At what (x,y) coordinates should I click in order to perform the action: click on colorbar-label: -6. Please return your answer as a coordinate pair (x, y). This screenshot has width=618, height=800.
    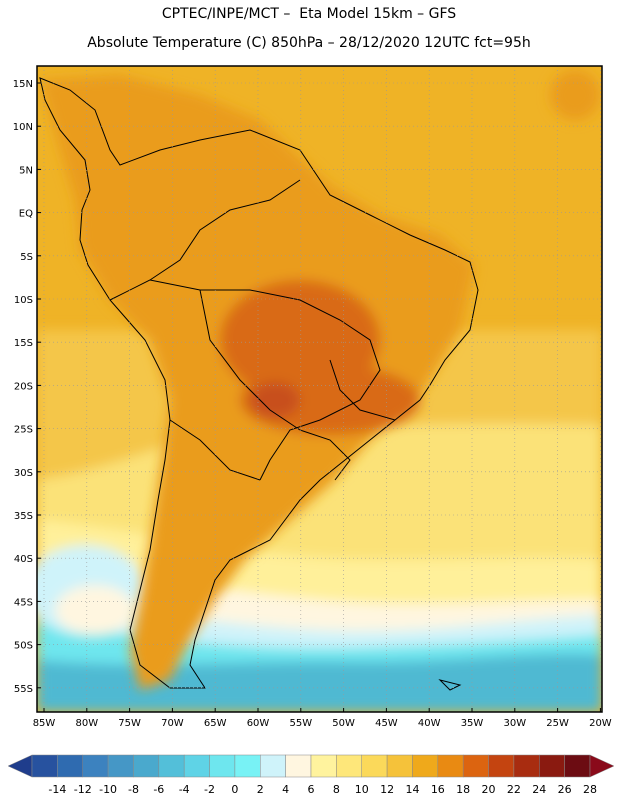
    Looking at the image, I should click on (158, 789).